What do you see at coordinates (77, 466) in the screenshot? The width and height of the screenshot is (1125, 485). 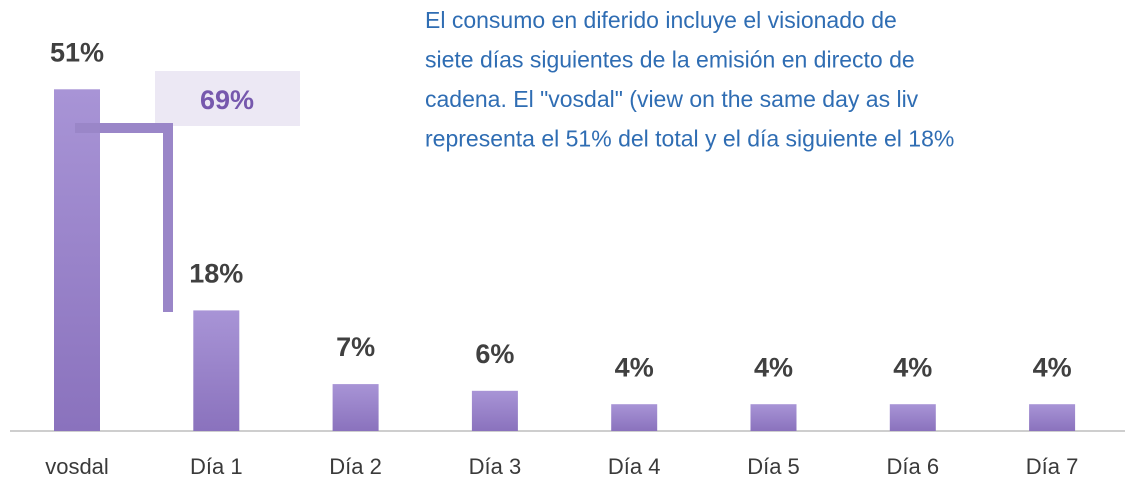 I see `x-tick-label: vosdal` at bounding box center [77, 466].